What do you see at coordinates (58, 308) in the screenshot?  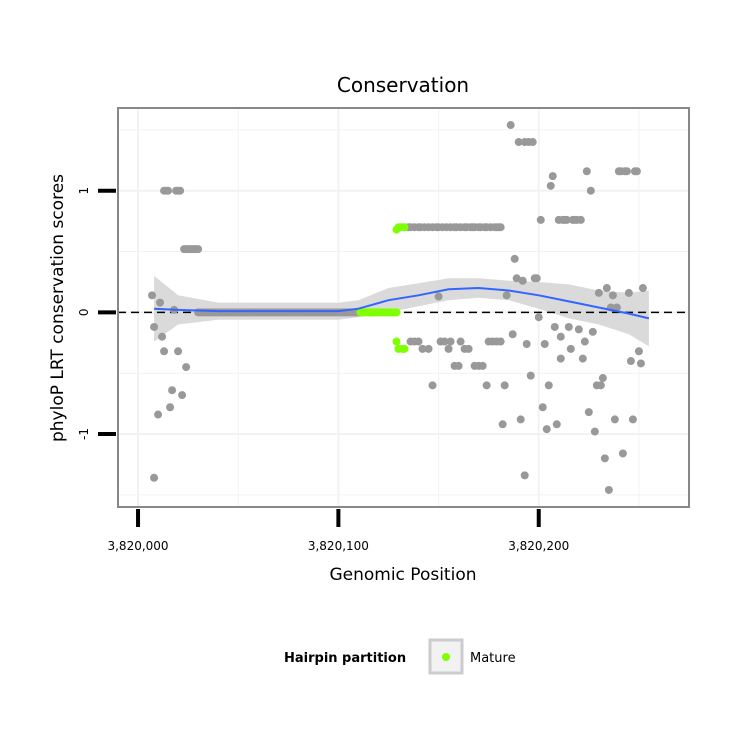 I see `y-axis-title: phyloP LRT conservation scores` at bounding box center [58, 308].